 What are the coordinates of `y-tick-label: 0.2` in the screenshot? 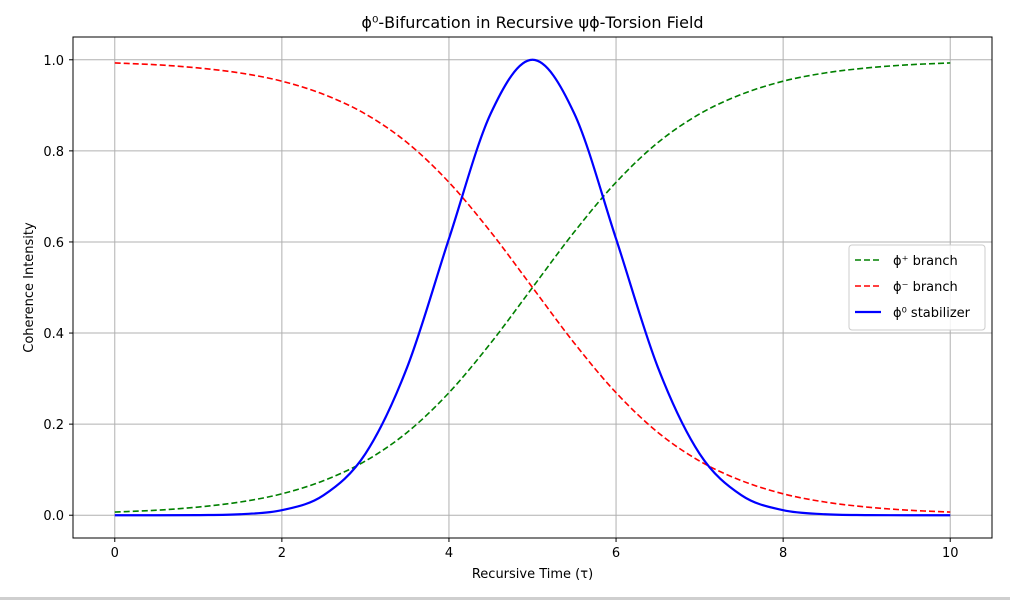 It's located at (53, 425).